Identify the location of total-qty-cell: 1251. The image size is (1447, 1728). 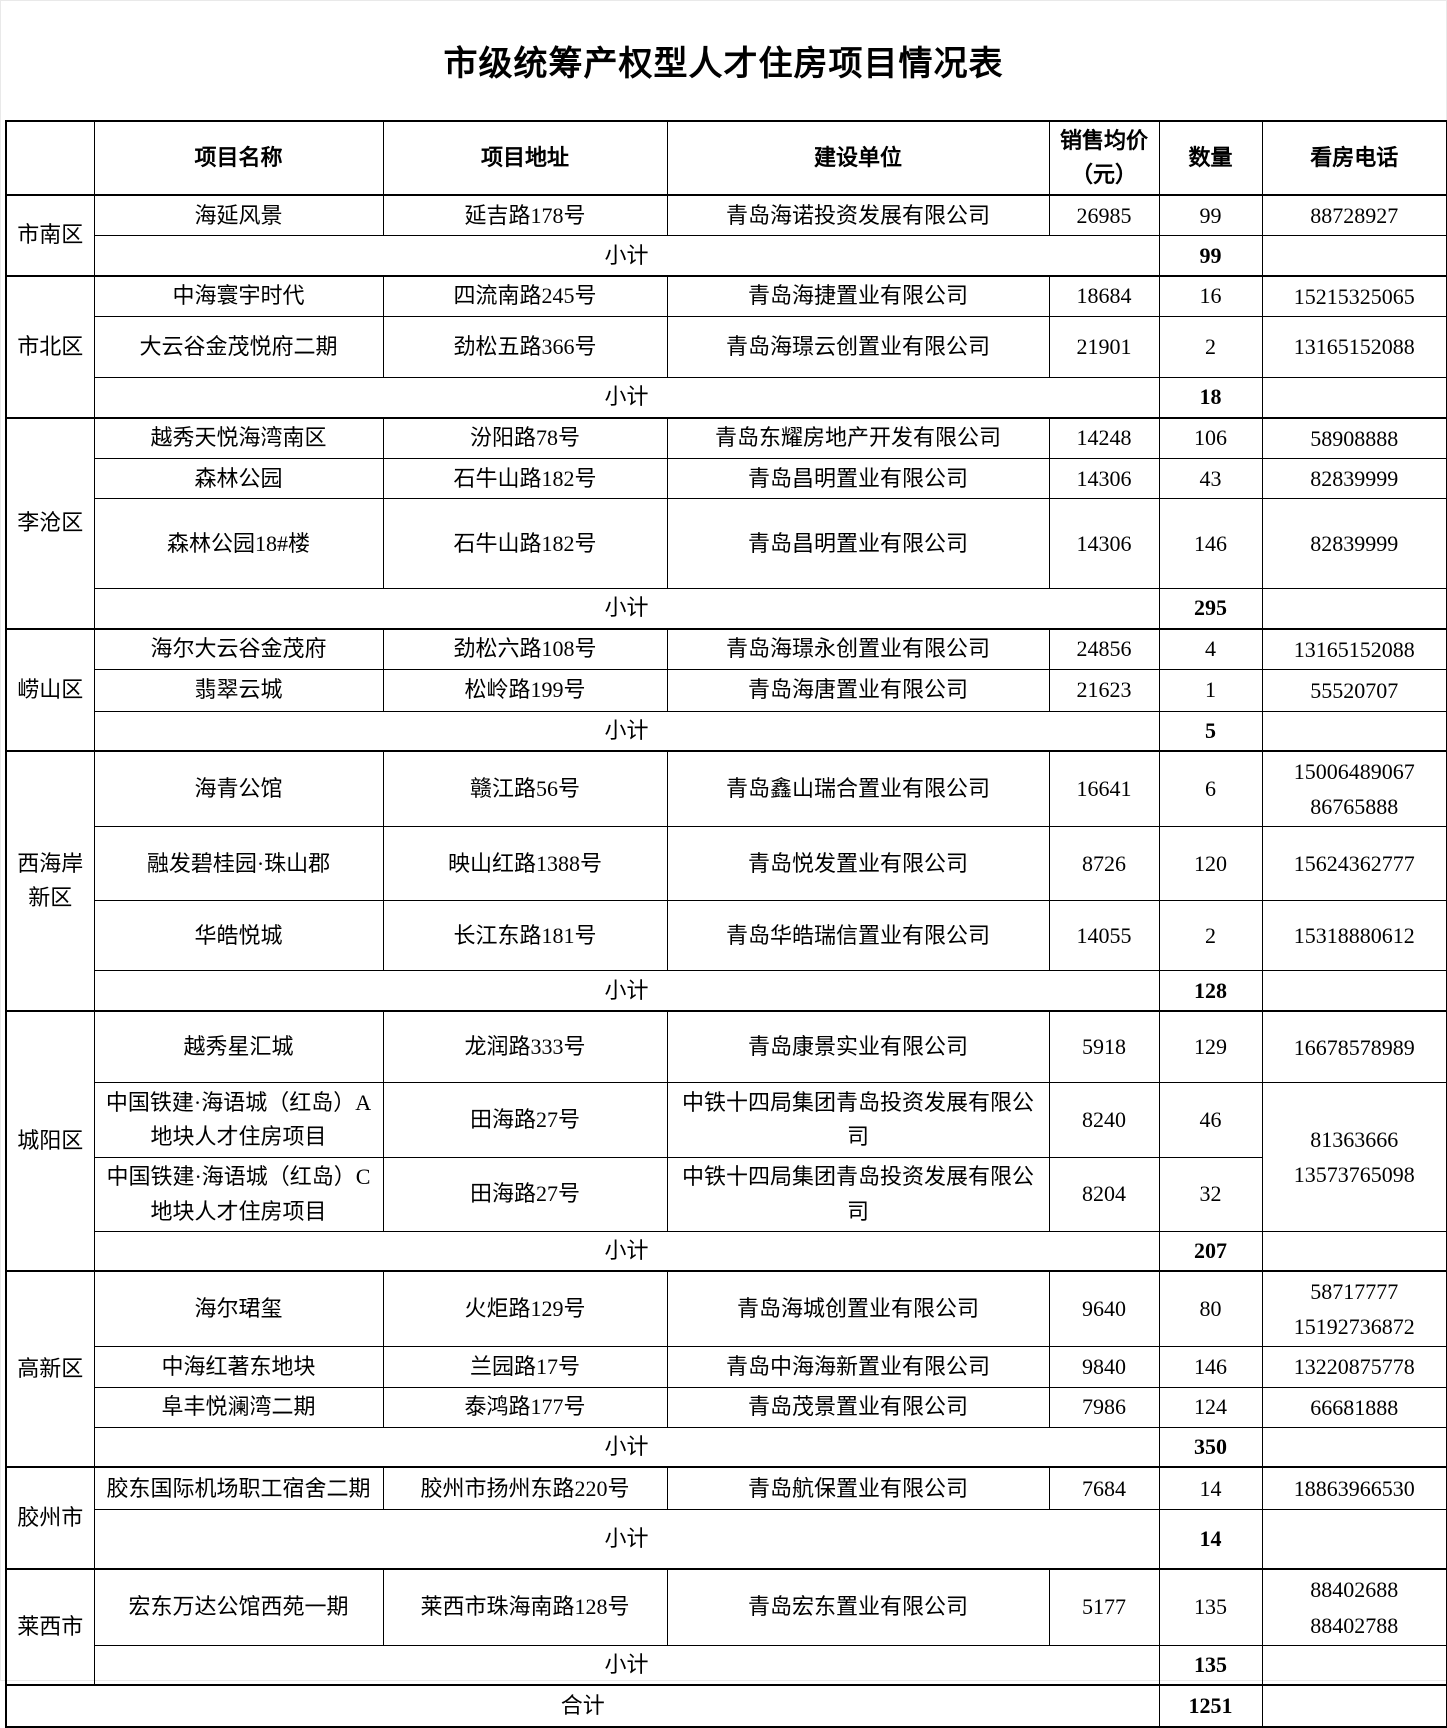
(1210, 1705).